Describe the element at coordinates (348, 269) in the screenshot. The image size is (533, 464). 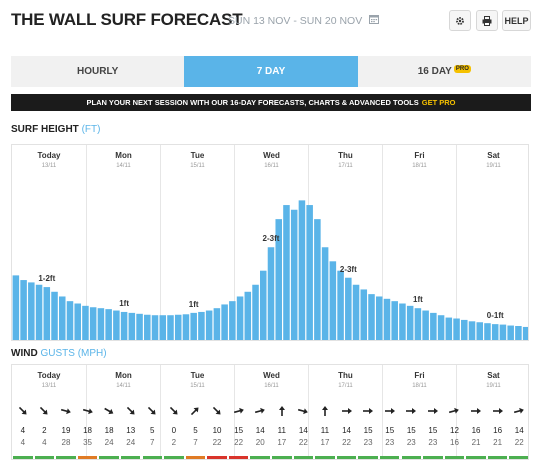
I see `wave-height-label: 2-3ft` at that location.